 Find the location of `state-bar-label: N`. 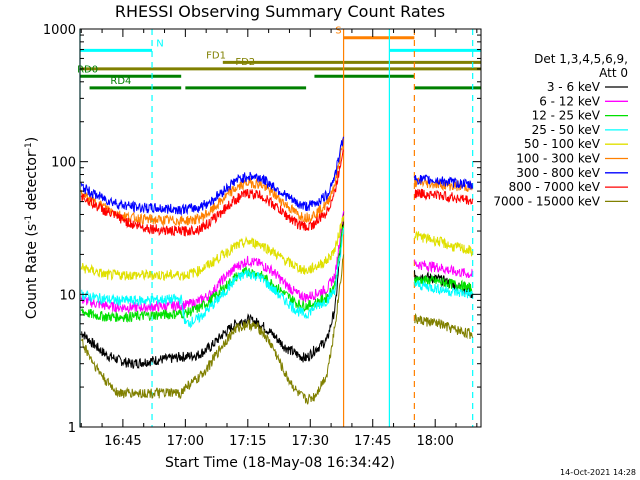

state-bar-label: N is located at coordinates (159, 43).